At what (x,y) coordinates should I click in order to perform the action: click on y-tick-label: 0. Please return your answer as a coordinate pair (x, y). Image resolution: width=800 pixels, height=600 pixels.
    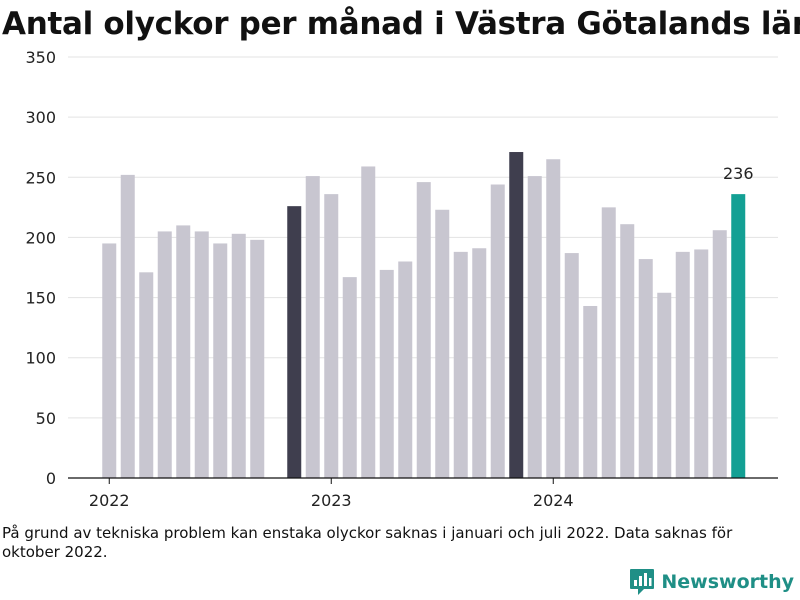
    Looking at the image, I should click on (51, 478).